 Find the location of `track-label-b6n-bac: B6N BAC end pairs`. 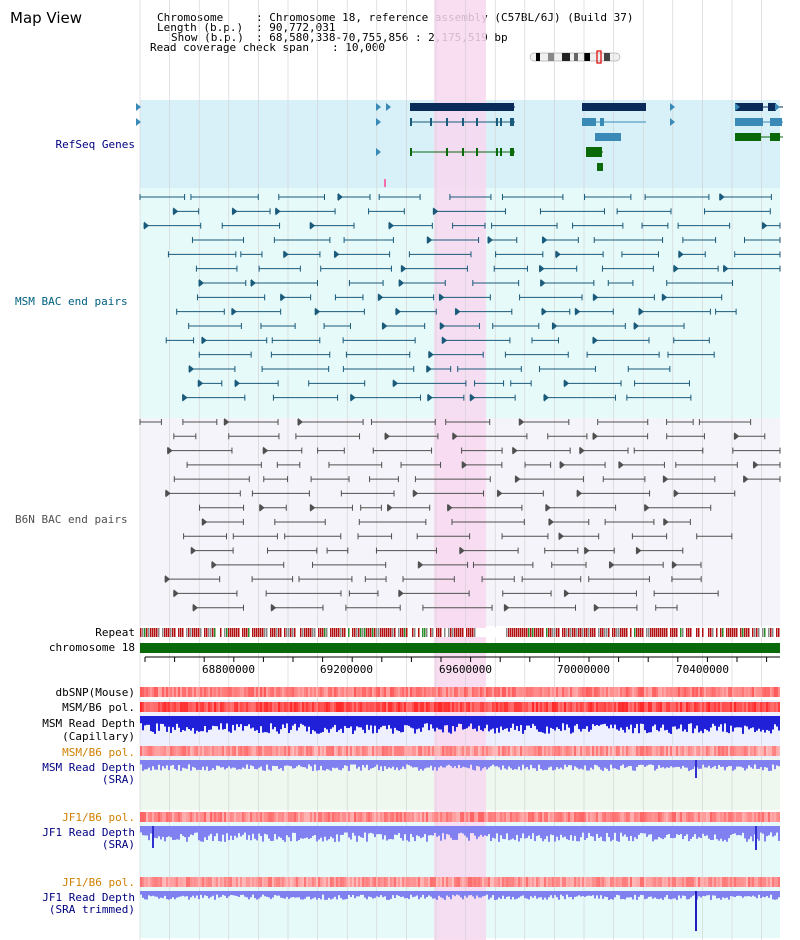

track-label-b6n-bac: B6N BAC end pairs is located at coordinates (71, 519).